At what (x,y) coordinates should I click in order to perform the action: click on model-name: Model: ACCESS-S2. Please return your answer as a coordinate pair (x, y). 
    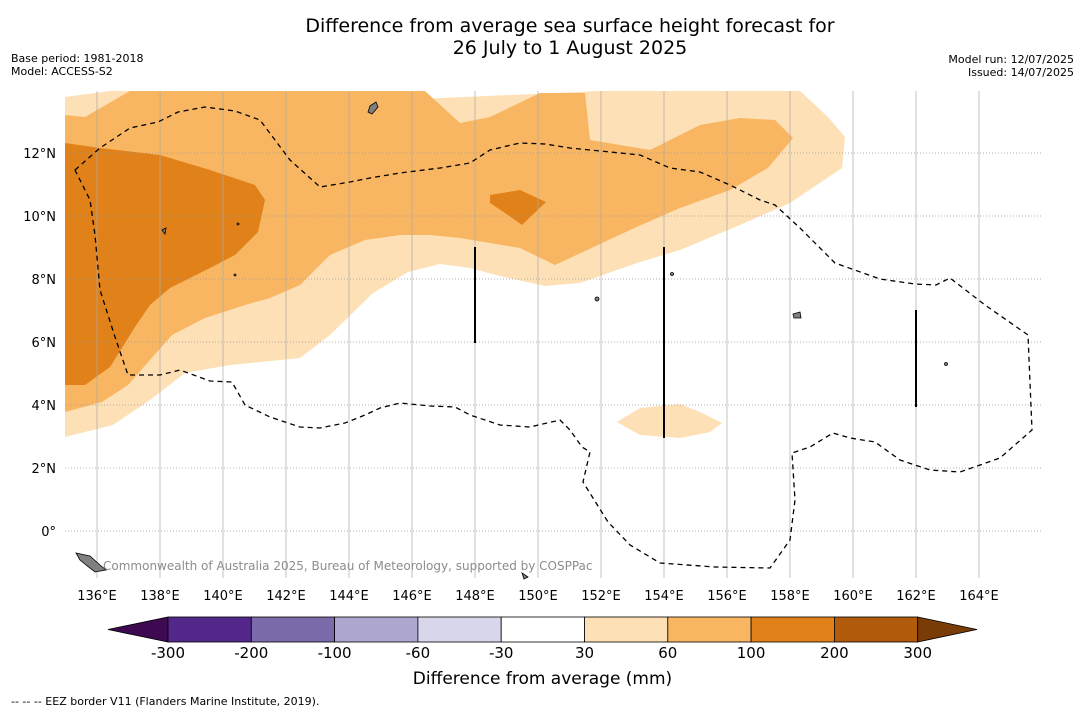
    Looking at the image, I should click on (62, 71).